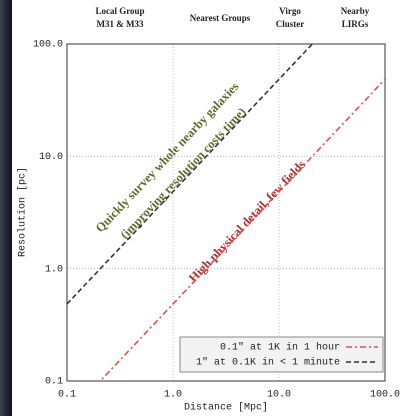  What do you see at coordinates (290, 24) in the screenshot?
I see `region-label: Cluster` at bounding box center [290, 24].